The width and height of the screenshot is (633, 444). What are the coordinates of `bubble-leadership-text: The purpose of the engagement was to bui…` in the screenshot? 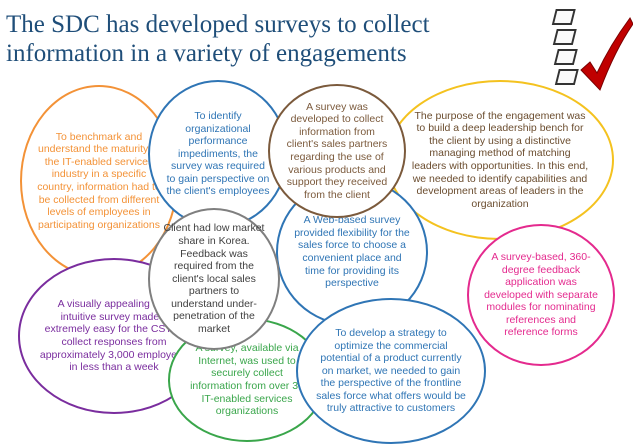 It's located at (500, 159).